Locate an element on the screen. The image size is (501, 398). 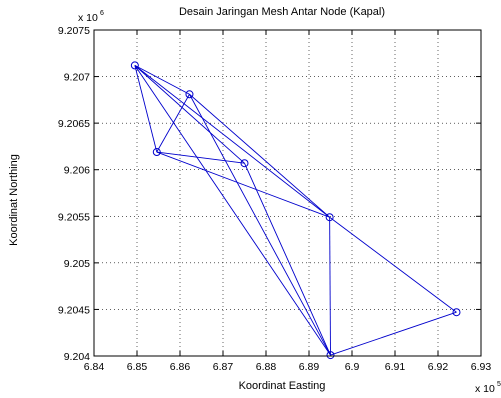
x-tick-label: 6.91 is located at coordinates (395, 367).